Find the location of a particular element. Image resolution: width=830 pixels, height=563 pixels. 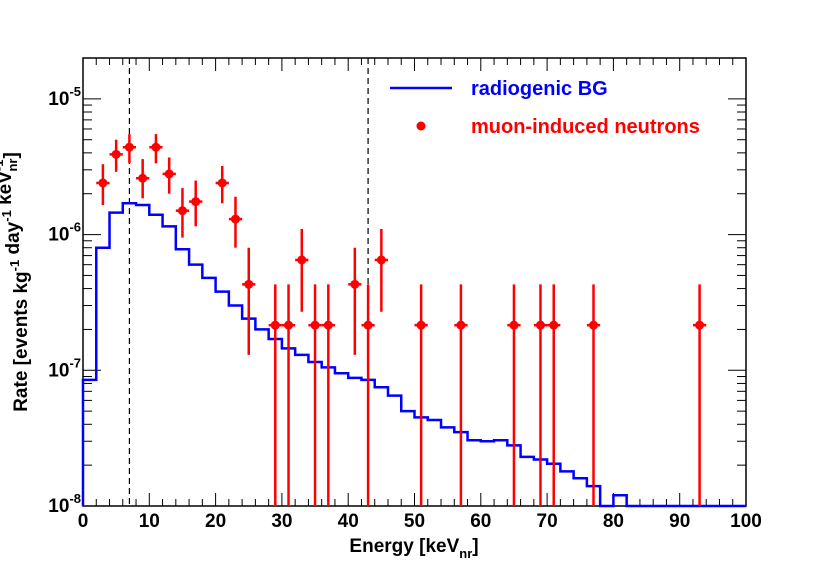

legend: radiogenic BG muon-induced neutrons is located at coordinates (545, 108).